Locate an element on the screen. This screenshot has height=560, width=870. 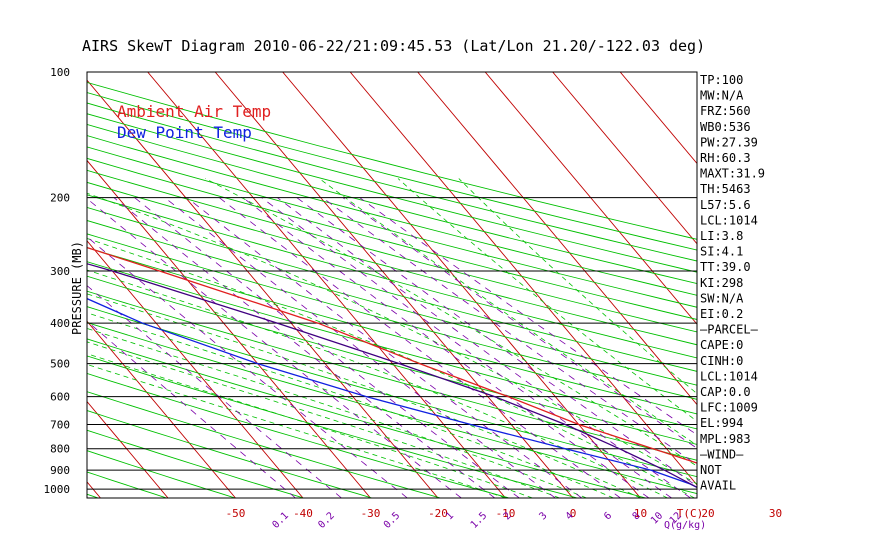
sounding-index: SI:4.1 is located at coordinates (721, 252).